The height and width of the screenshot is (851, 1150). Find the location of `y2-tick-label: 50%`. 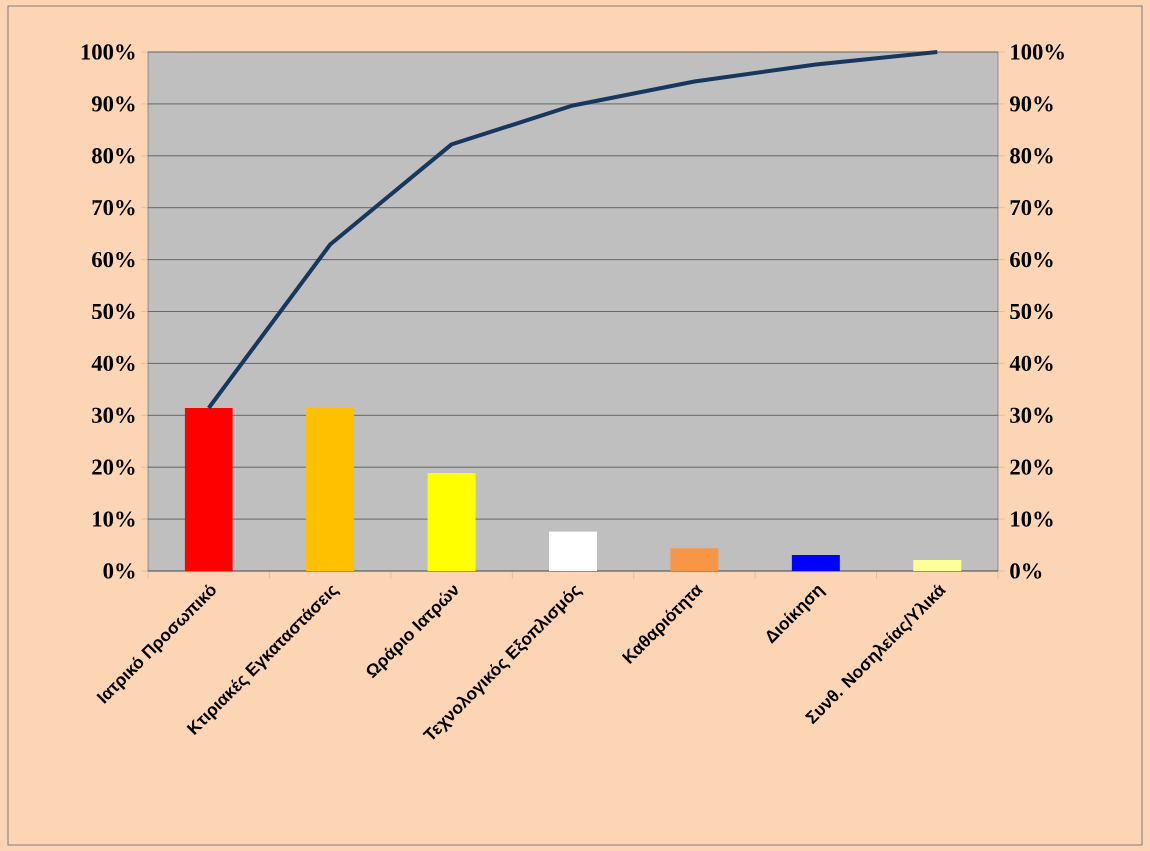

y2-tick-label: 50% is located at coordinates (1031, 311).